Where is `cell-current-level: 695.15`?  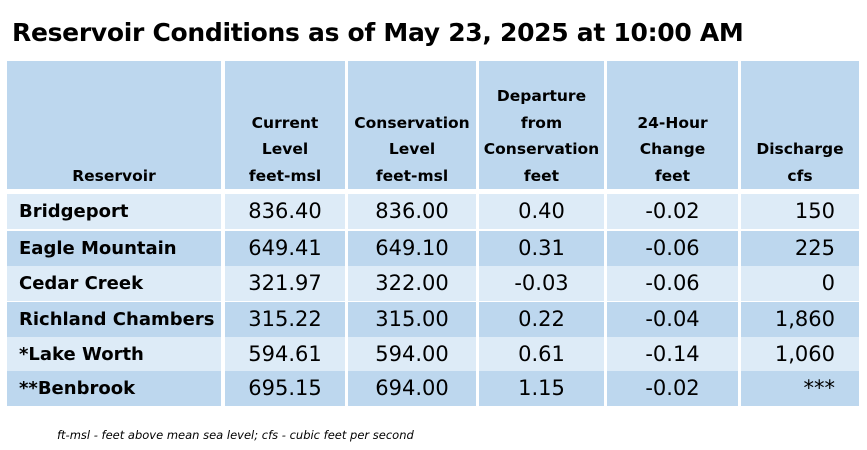
cell-current-level: 695.15 is located at coordinates (285, 388).